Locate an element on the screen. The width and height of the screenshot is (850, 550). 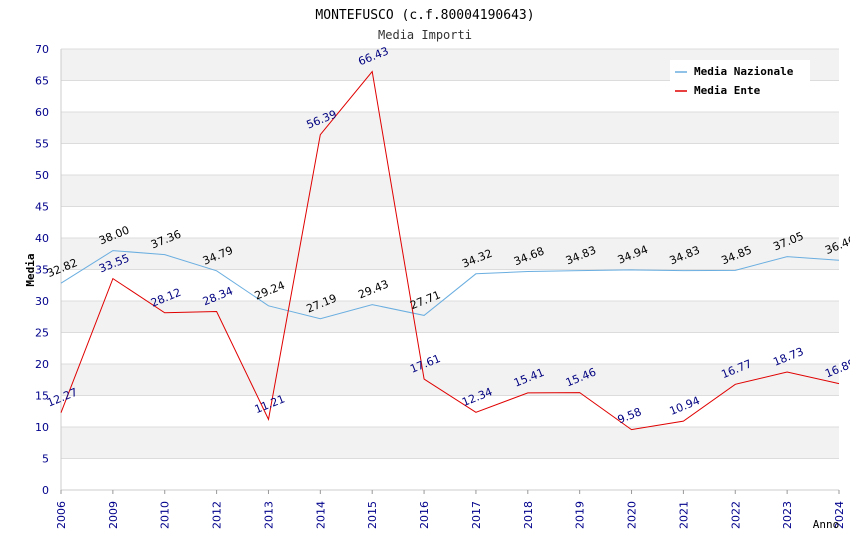
x-tick-label: 2022 is located at coordinates (735, 515).